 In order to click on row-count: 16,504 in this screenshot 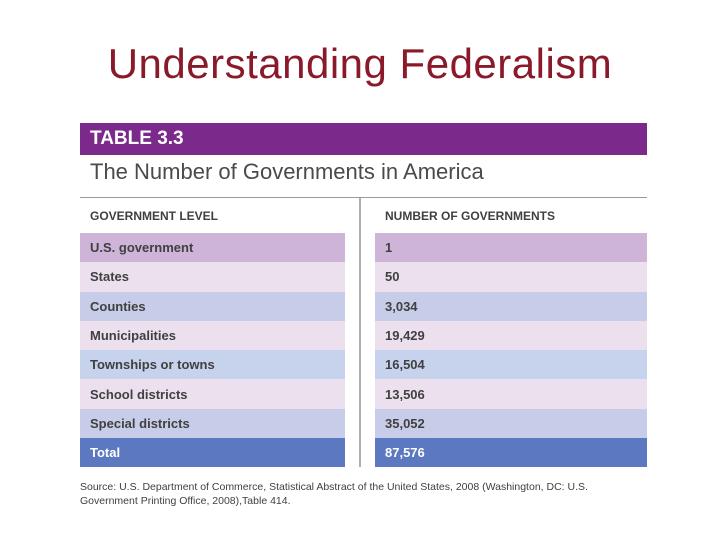, I will do `click(511, 365)`.